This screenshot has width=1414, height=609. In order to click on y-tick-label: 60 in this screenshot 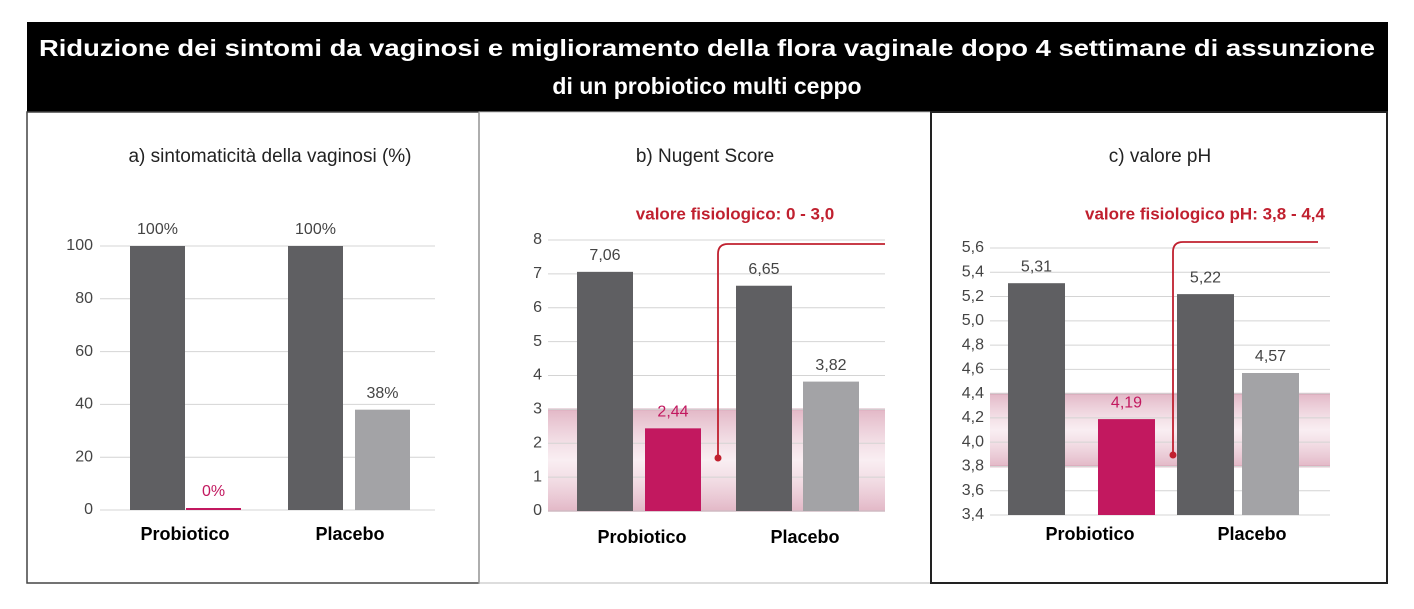, I will do `click(84, 351)`.